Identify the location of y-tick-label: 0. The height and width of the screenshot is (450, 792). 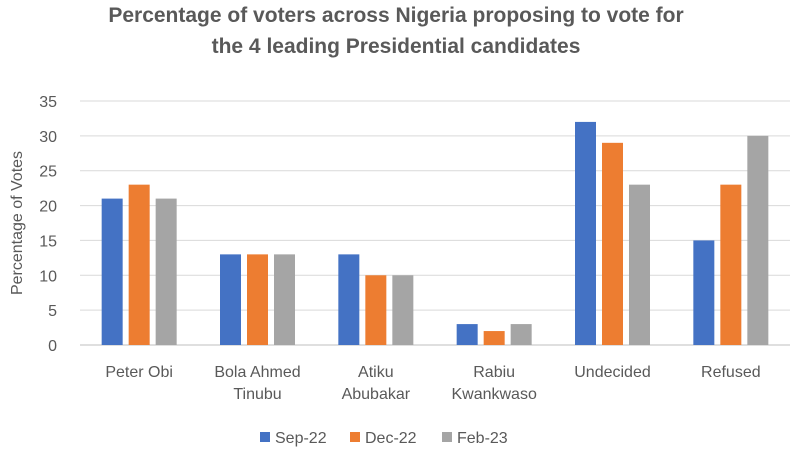
(52, 346).